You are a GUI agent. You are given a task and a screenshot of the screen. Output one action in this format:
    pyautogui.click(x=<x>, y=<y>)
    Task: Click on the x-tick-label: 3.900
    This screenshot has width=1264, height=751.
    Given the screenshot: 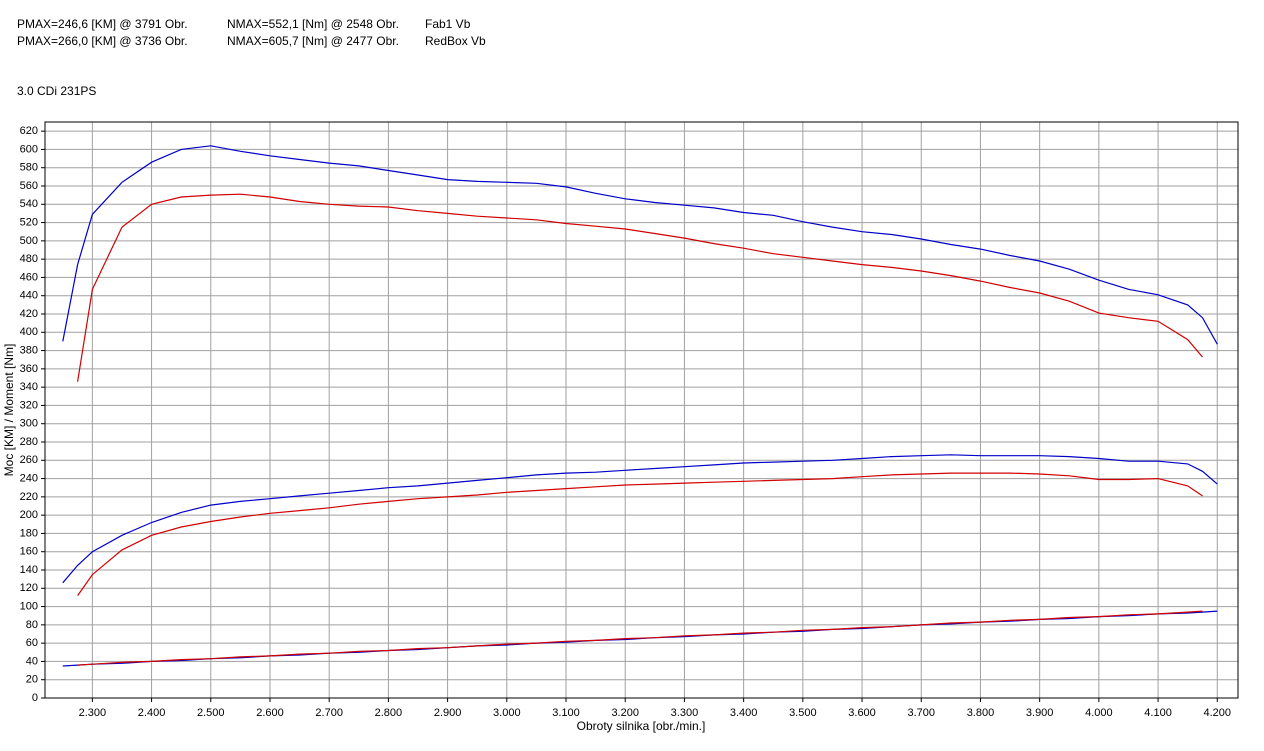 What is the action you would take?
    pyautogui.click(x=1040, y=713)
    